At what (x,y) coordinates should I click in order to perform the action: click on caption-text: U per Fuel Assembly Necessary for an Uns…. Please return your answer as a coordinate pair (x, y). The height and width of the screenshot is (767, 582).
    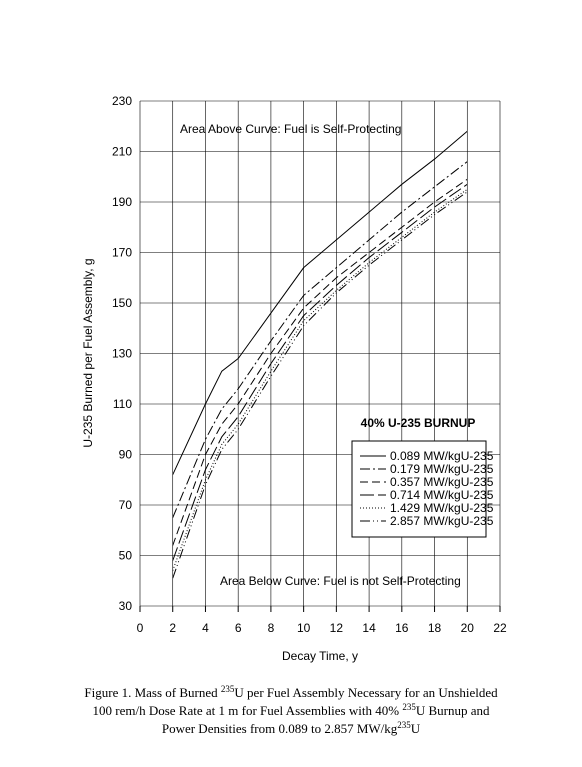
    Looking at the image, I should click on (366, 692).